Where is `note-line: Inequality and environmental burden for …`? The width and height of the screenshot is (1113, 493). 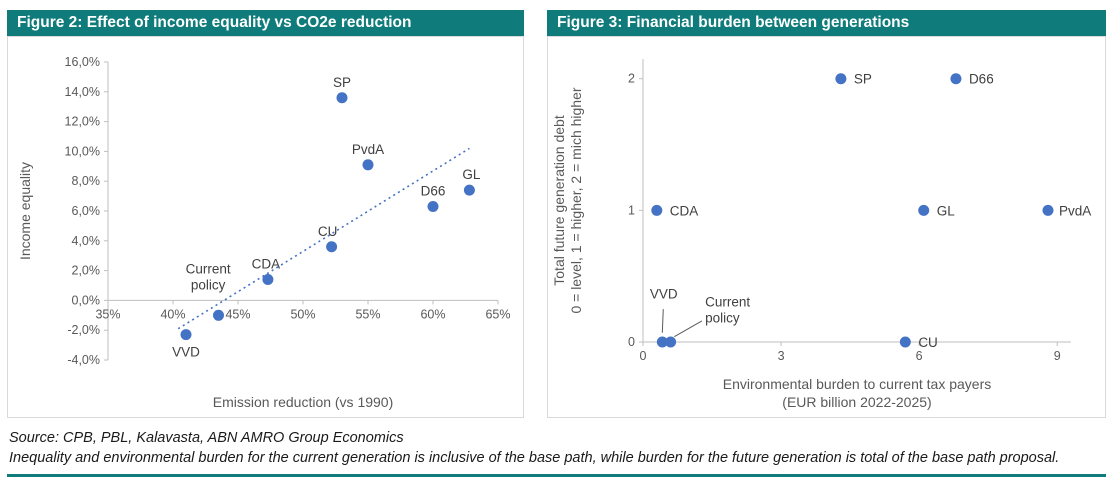
note-line: Inequality and environmental burden for … is located at coordinates (534, 458).